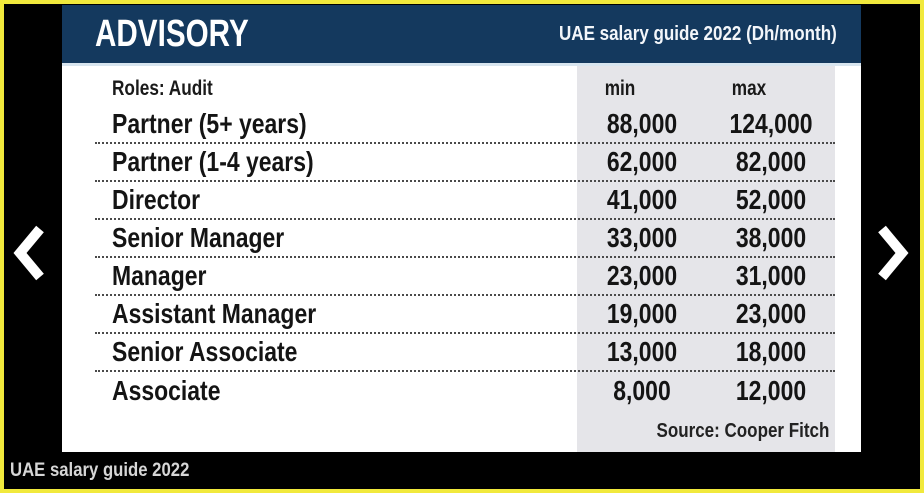 This screenshot has width=924, height=493. What do you see at coordinates (213, 161) in the screenshot?
I see `role-label: Partner (1-4 years)` at bounding box center [213, 161].